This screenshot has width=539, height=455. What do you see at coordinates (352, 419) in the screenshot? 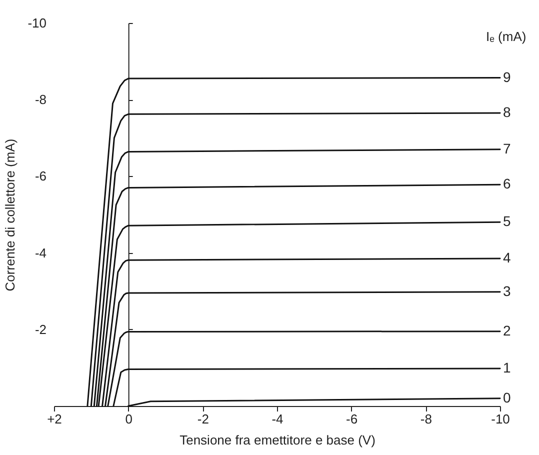
I see `x-tick-label: -6` at bounding box center [352, 419].